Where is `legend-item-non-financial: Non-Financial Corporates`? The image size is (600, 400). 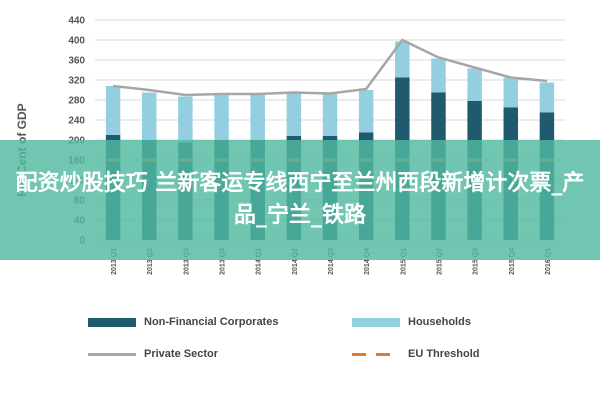 legend-item-non-financial: Non-Financial Corporates is located at coordinates (183, 322).